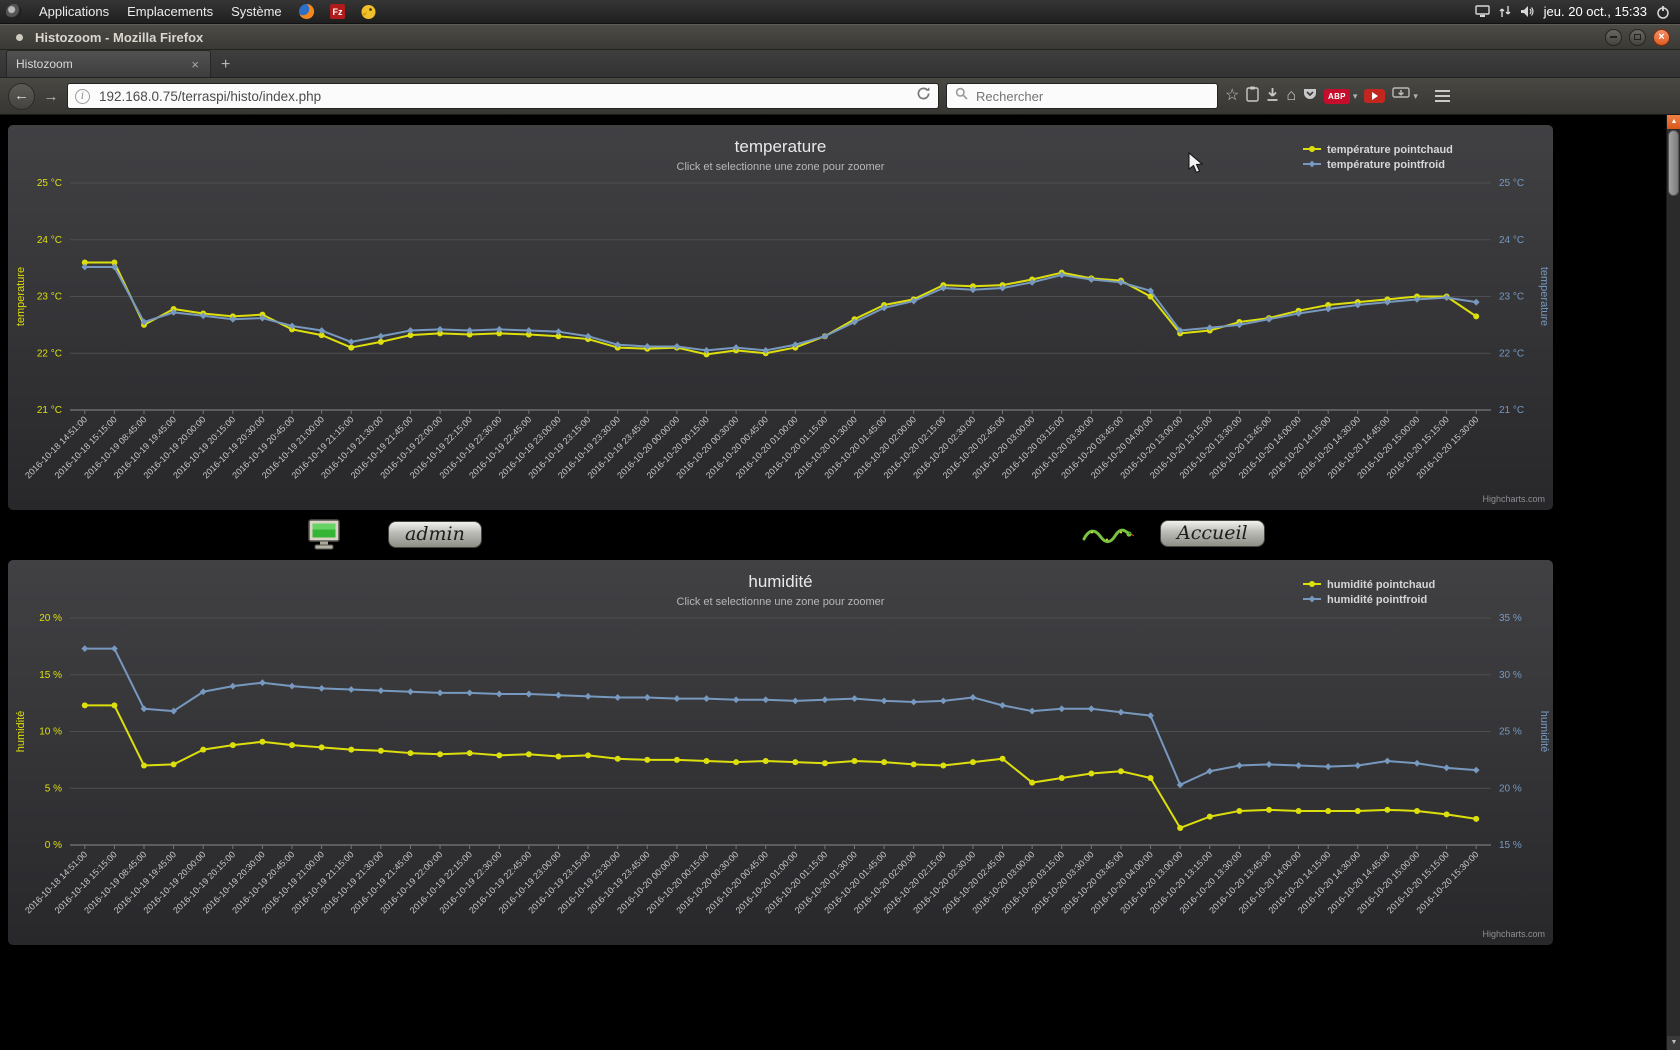 Image resolution: width=1680 pixels, height=1050 pixels. Describe the element at coordinates (1673, 582) in the screenshot. I see `vertical-scrollbar: ▲ ▼` at that location.